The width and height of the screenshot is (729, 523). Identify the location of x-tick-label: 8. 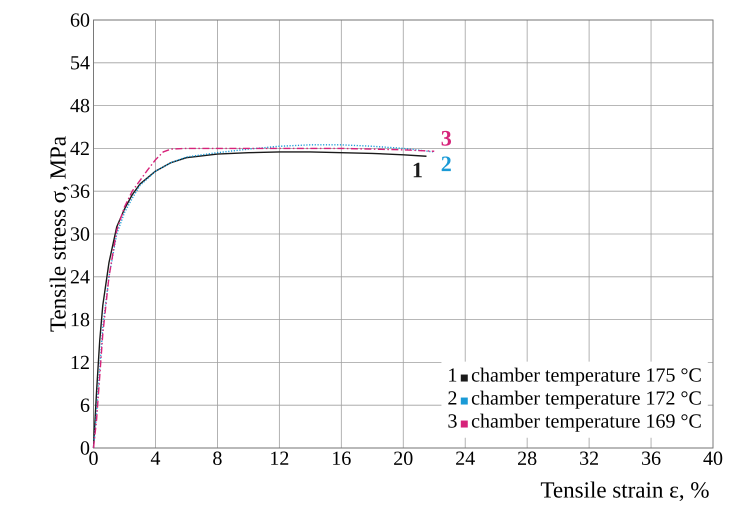
(217, 459).